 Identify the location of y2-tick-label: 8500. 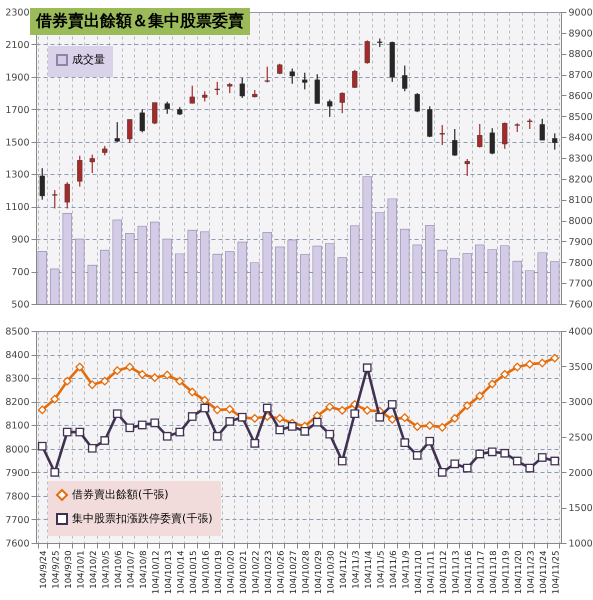
(580, 117).